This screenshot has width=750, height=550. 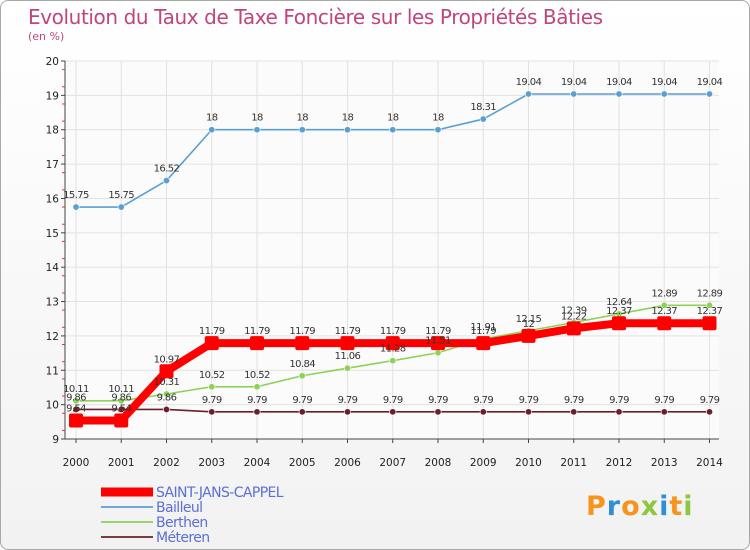 I want to click on data-label-berthen: 10.31, so click(x=167, y=382).